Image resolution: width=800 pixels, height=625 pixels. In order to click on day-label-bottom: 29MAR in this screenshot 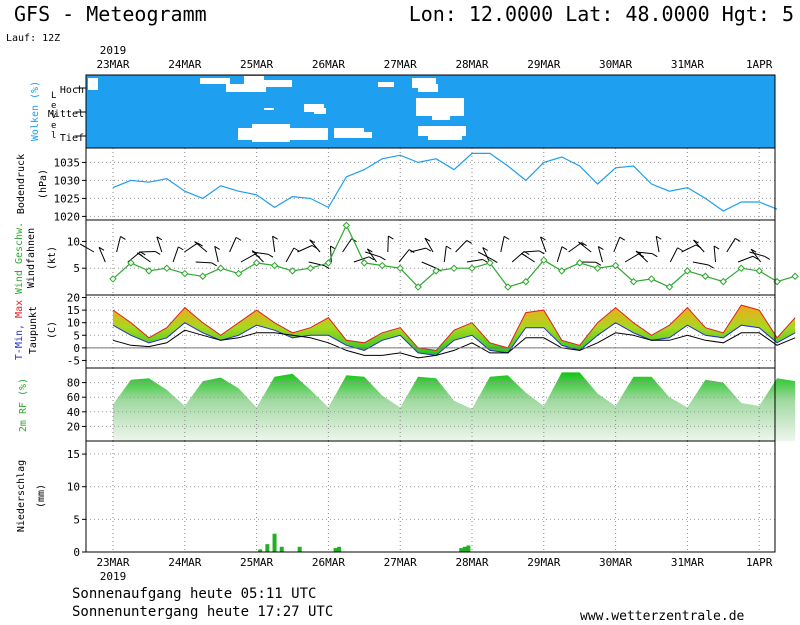, I will do `click(543, 562)`.